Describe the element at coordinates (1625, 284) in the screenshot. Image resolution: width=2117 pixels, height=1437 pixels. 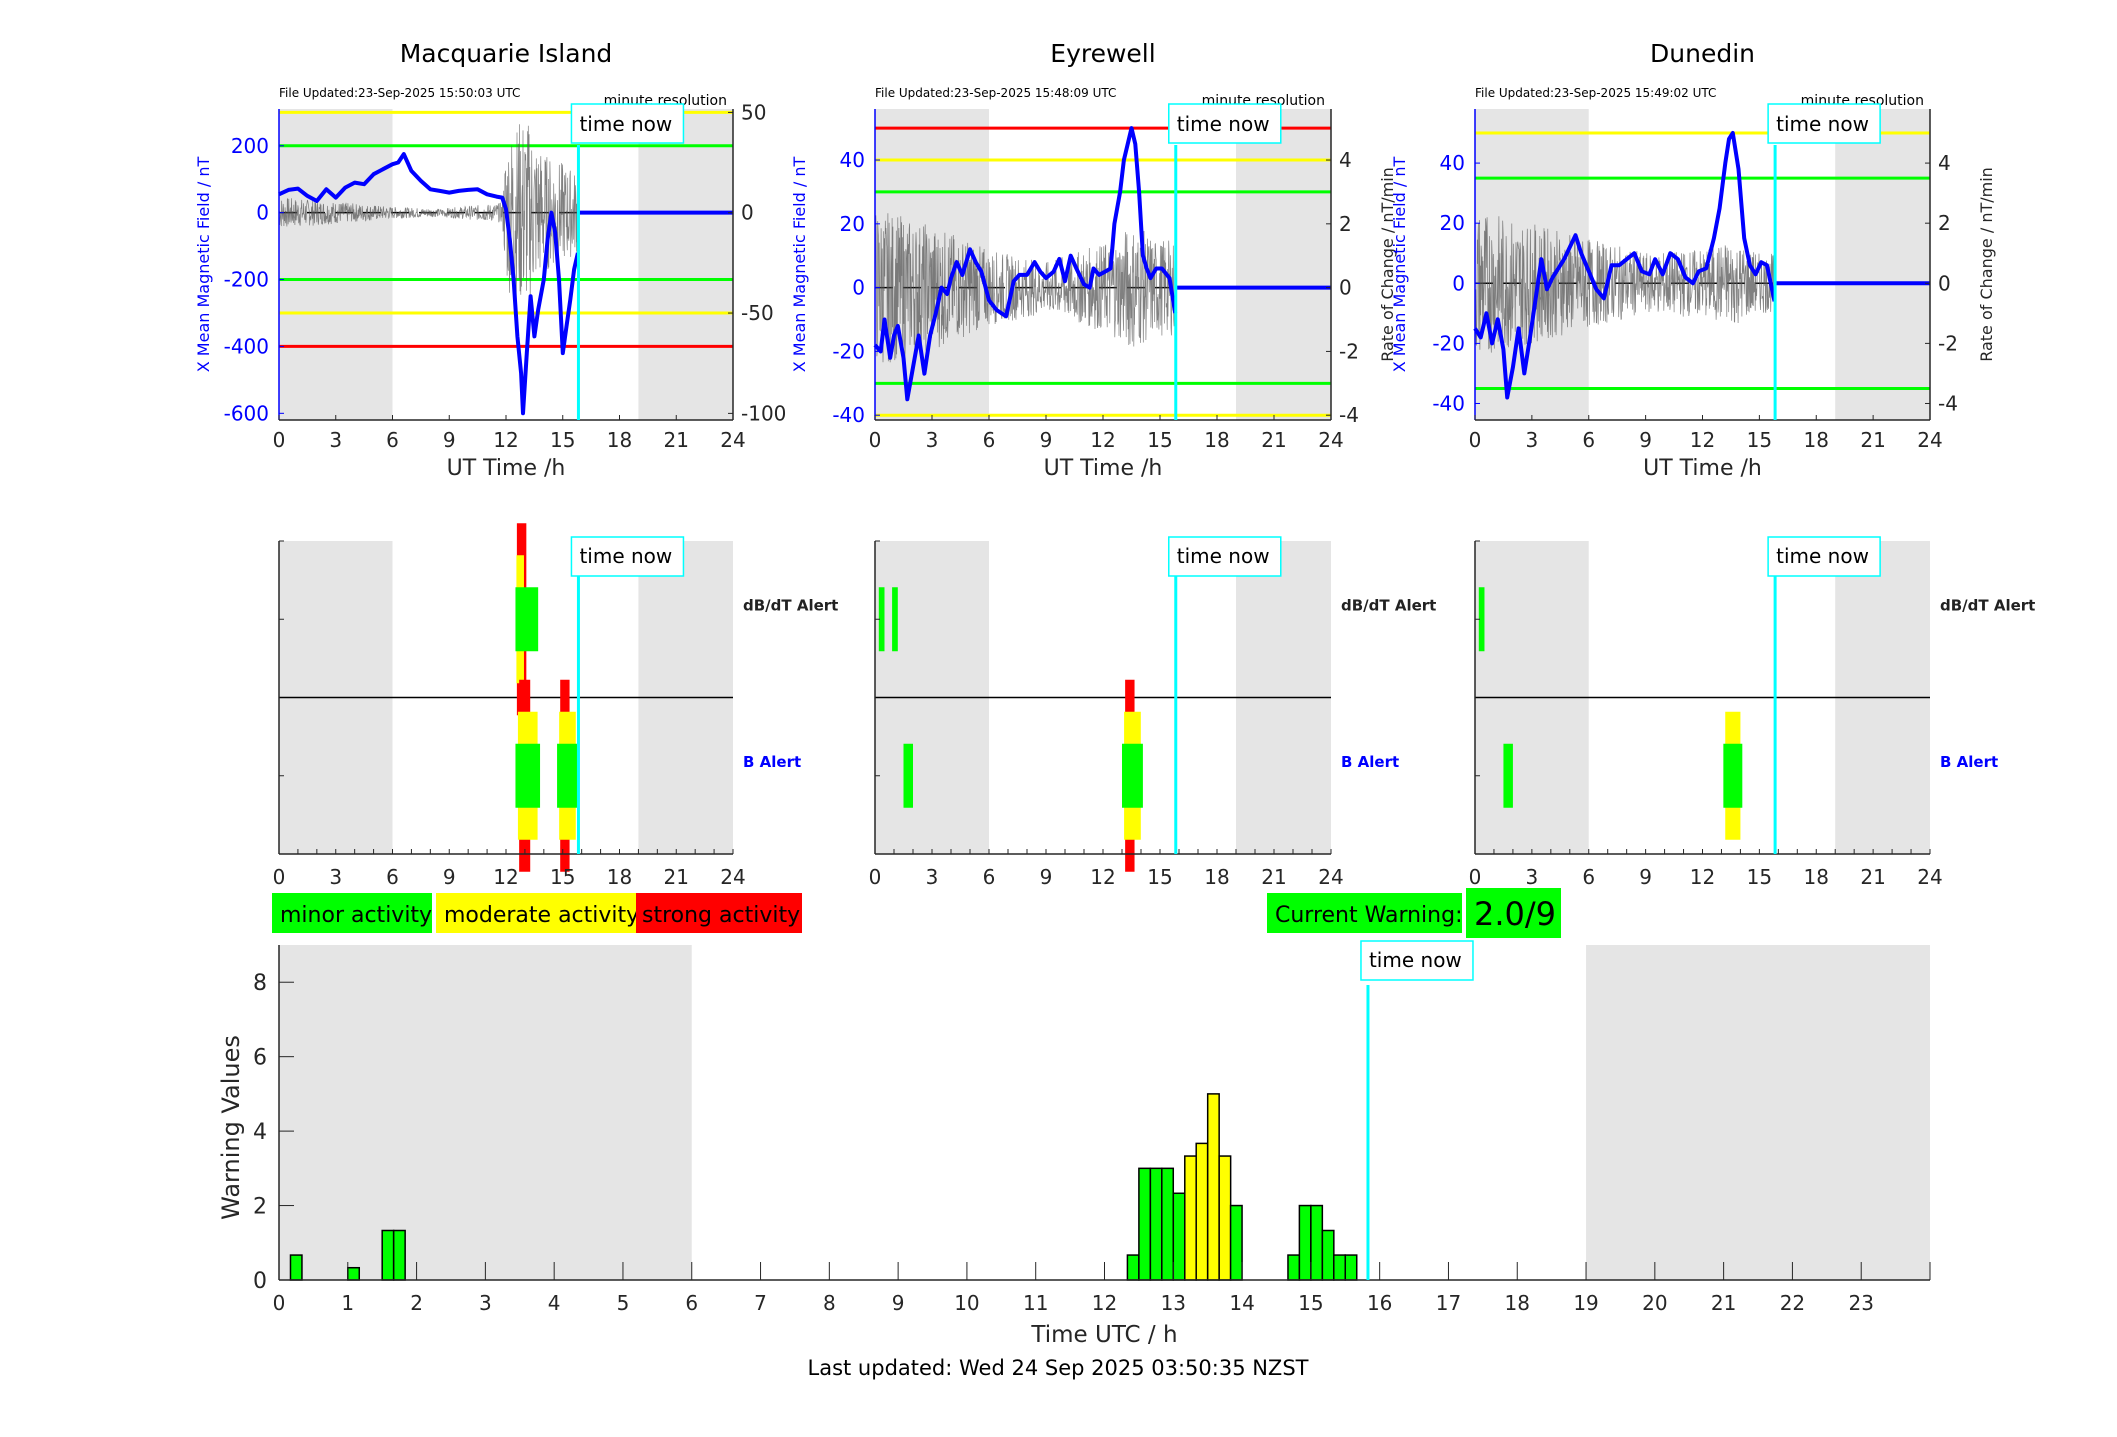
I see `rate-of-change-trace` at that location.